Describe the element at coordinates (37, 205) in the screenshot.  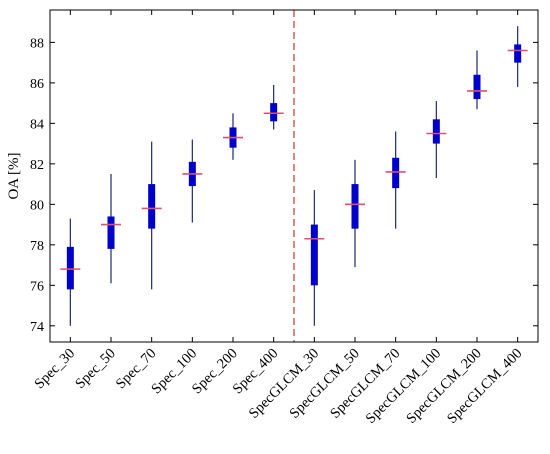
I see `y-tick-label: 80` at that location.